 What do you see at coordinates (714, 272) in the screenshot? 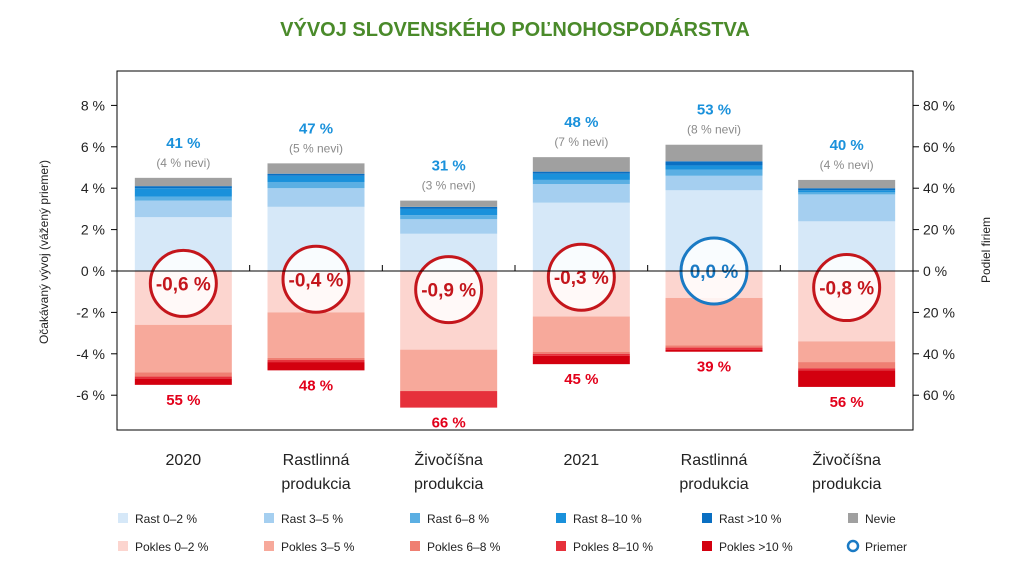
I see `average-value-label: 0,0 %` at bounding box center [714, 272].